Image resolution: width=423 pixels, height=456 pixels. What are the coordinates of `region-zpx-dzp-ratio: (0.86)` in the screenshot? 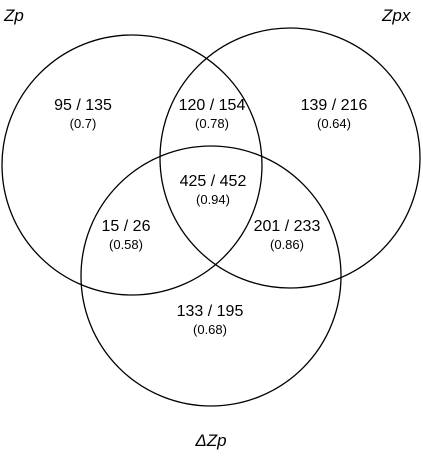 It's located at (287, 244).